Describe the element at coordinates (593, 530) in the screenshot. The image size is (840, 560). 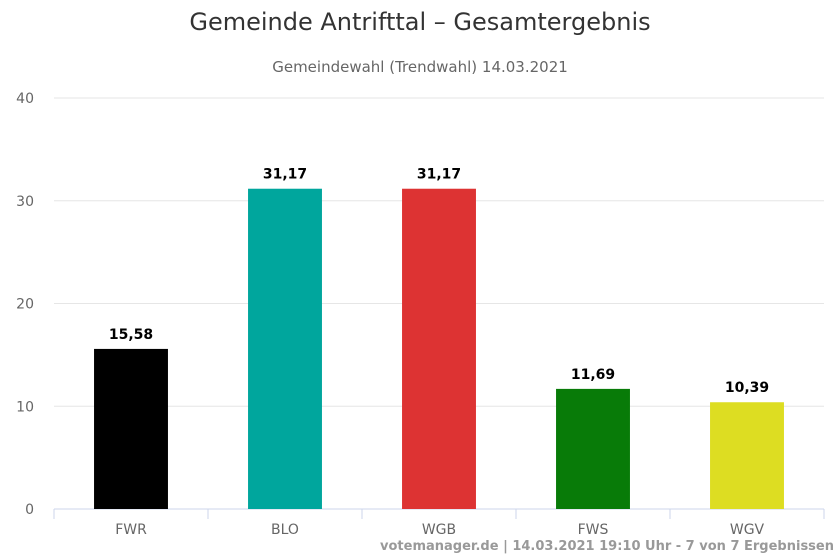
I see `x-tick-label: FWS` at that location.